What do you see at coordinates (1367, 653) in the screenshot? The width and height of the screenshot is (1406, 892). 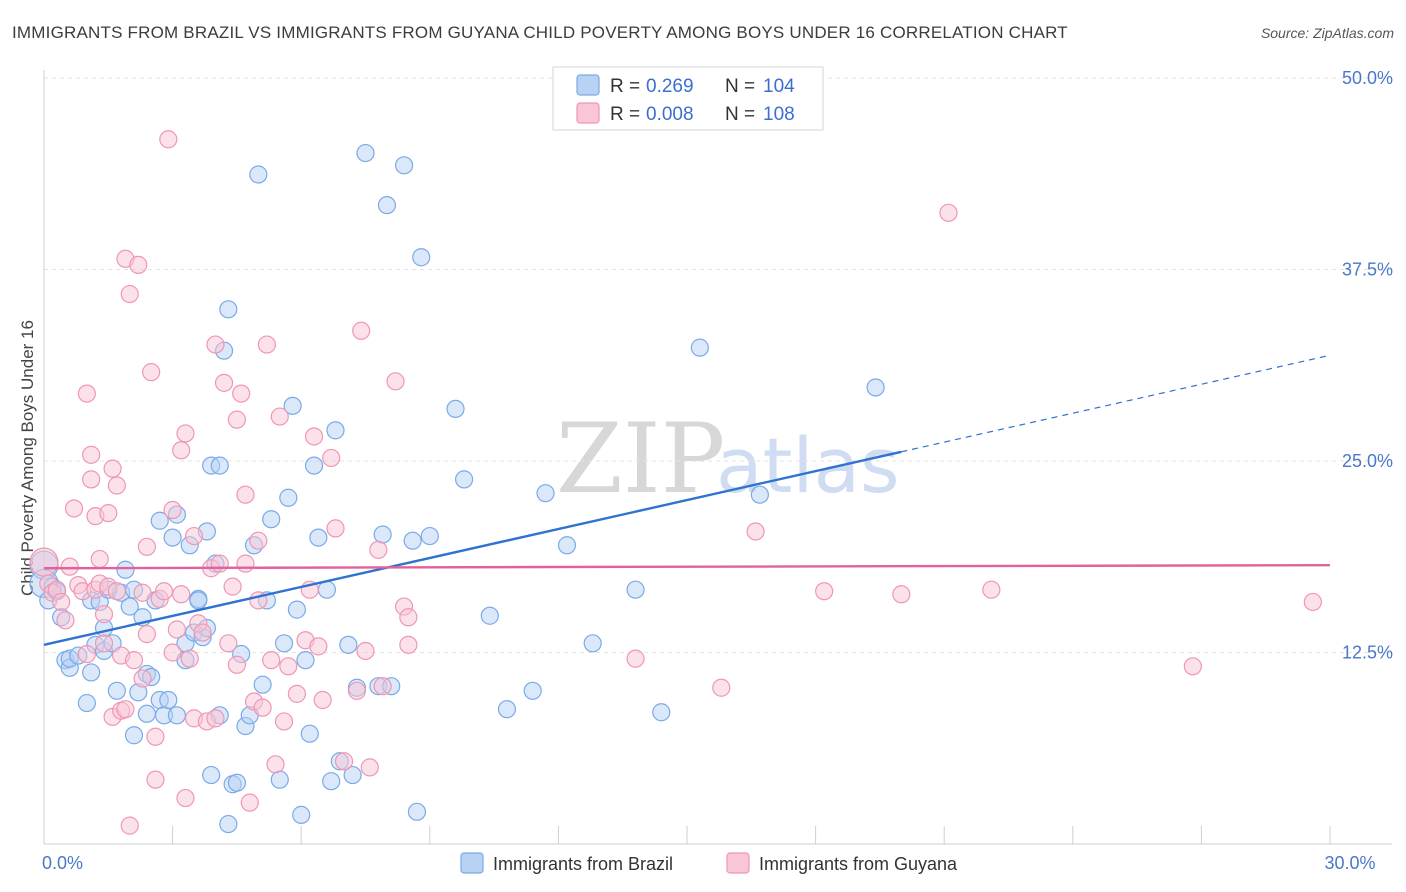 I see `y-tick-label-0: 12.5%` at bounding box center [1367, 653].